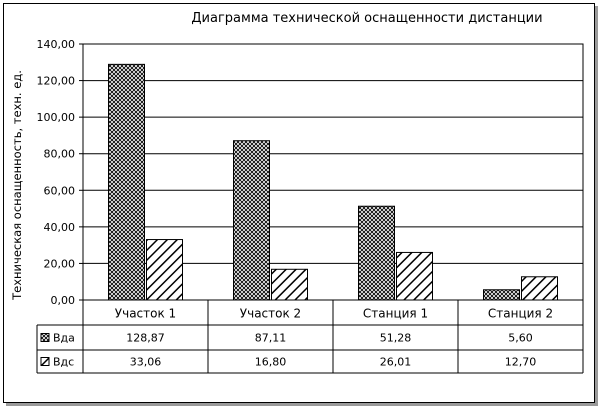 The width and height of the screenshot is (600, 408). I want to click on data-label: 16,80, so click(271, 362).